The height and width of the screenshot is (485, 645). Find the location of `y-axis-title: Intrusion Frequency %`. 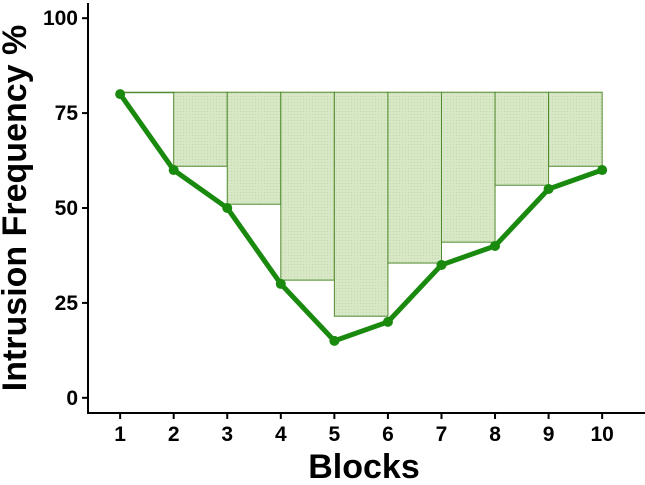

y-axis-title: Intrusion Frequency % is located at coordinates (17, 208).